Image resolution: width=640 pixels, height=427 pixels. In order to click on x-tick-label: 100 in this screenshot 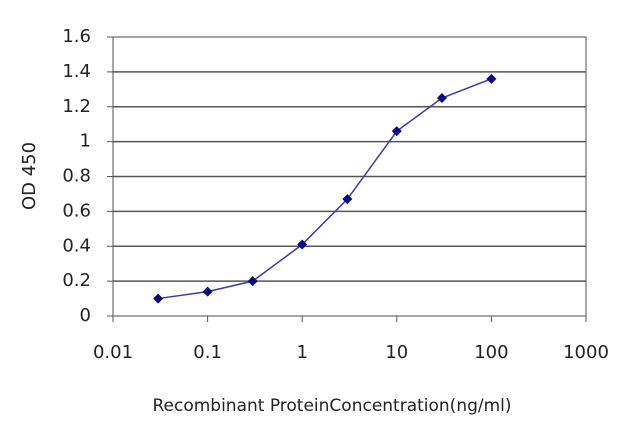, I will do `click(491, 352)`.